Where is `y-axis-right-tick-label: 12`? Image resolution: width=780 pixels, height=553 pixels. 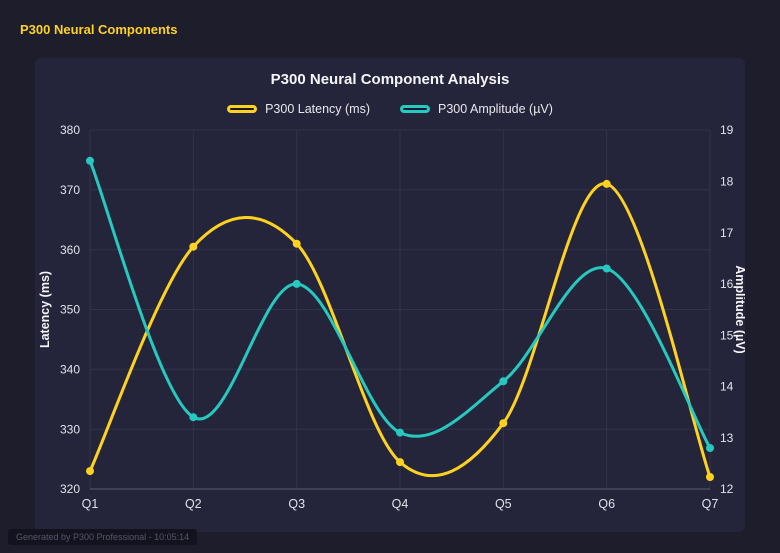
y-axis-right-tick-label: 12 is located at coordinates (727, 489).